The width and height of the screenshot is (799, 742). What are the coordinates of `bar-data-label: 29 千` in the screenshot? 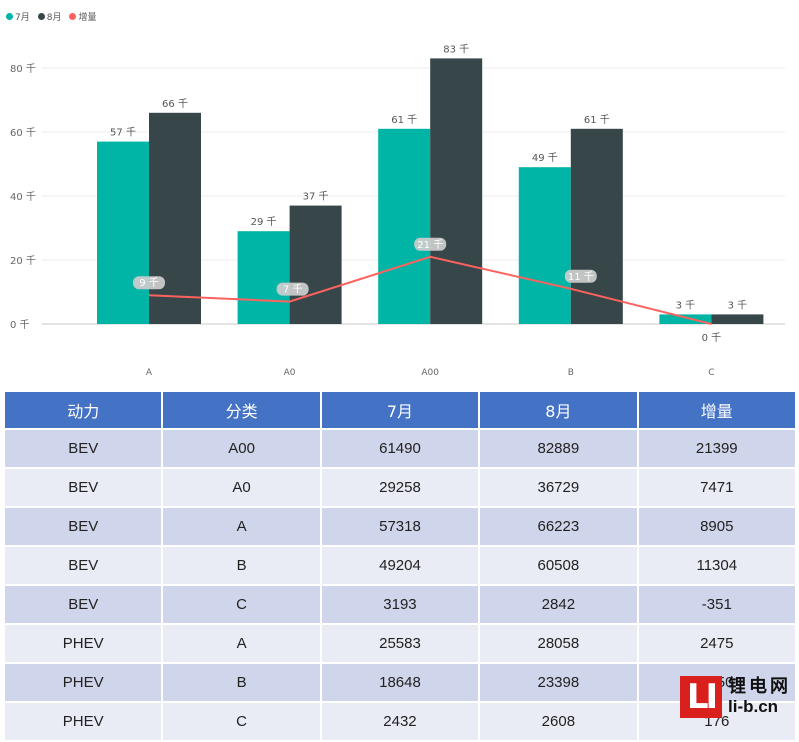 It's located at (264, 222).